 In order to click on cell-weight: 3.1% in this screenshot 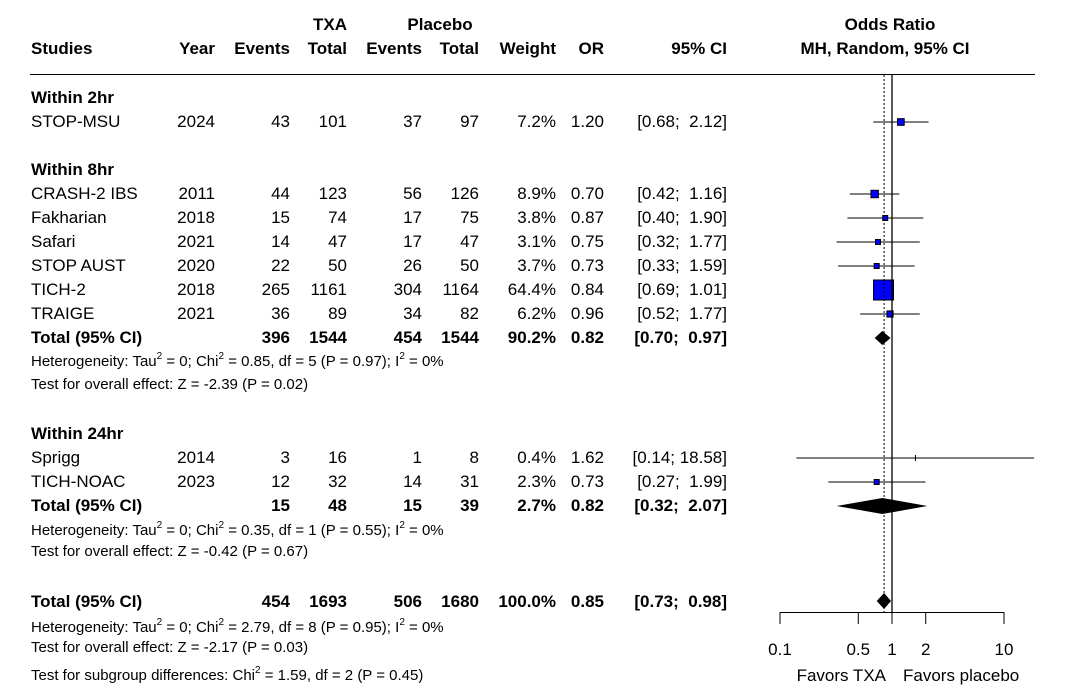, I will do `click(536, 241)`.